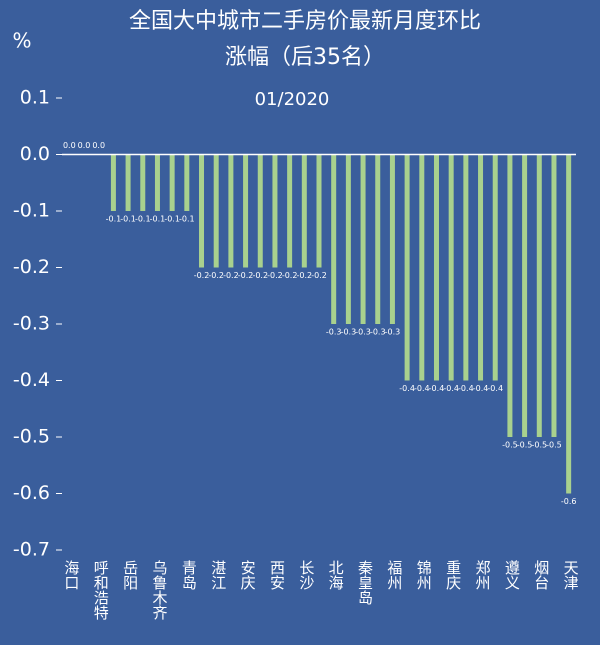 This screenshot has width=600, height=645. I want to click on x-tick-label: 乌鲁木齐, so click(159, 590).